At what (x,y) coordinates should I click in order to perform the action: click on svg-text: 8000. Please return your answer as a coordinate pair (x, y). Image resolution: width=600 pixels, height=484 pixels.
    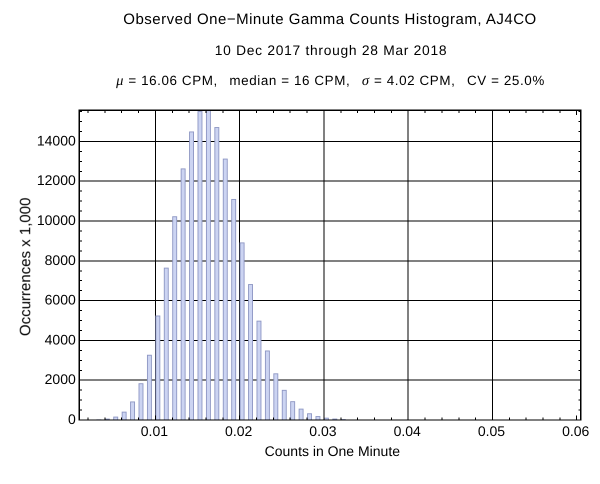
    Looking at the image, I should click on (60, 260).